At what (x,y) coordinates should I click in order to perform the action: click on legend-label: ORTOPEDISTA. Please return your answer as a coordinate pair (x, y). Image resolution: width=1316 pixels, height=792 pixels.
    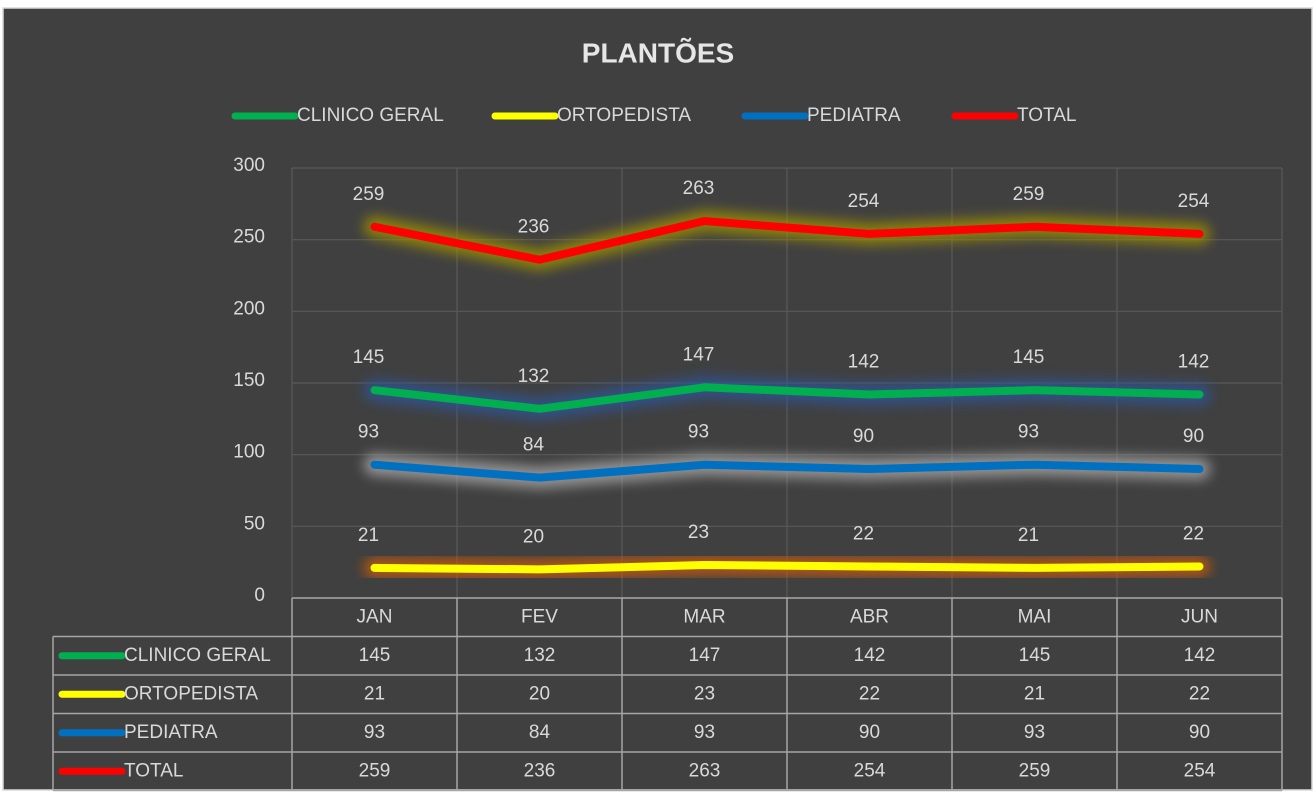
    Looking at the image, I should click on (624, 115).